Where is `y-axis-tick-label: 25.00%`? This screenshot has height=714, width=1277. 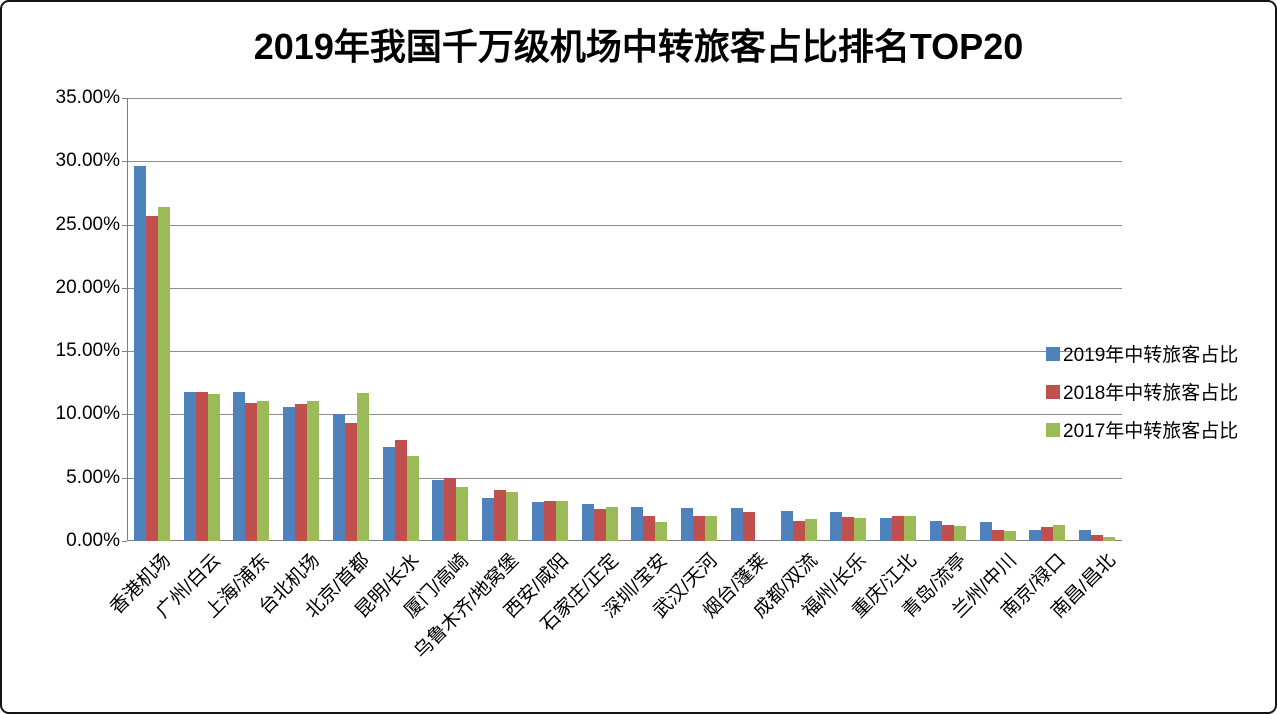 y-axis-tick-label: 25.00% is located at coordinates (87, 224).